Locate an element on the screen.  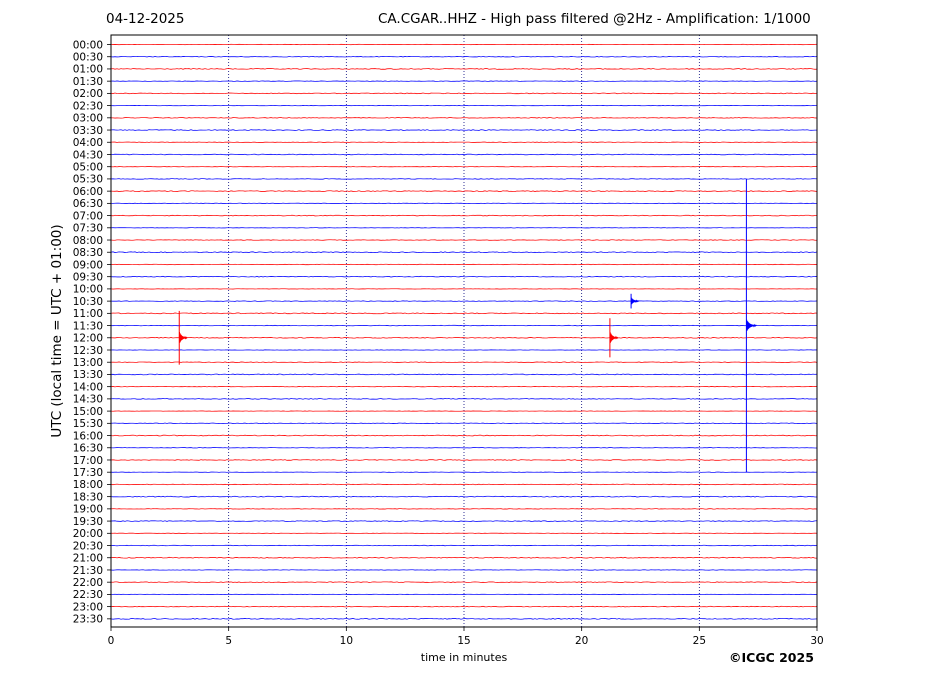
y-tick-label: 11:00 is located at coordinates (88, 314).